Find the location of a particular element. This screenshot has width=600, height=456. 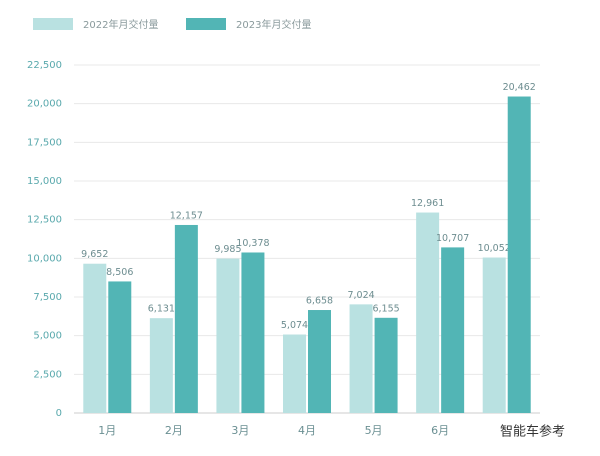

value-label: 10,052 is located at coordinates (494, 248).